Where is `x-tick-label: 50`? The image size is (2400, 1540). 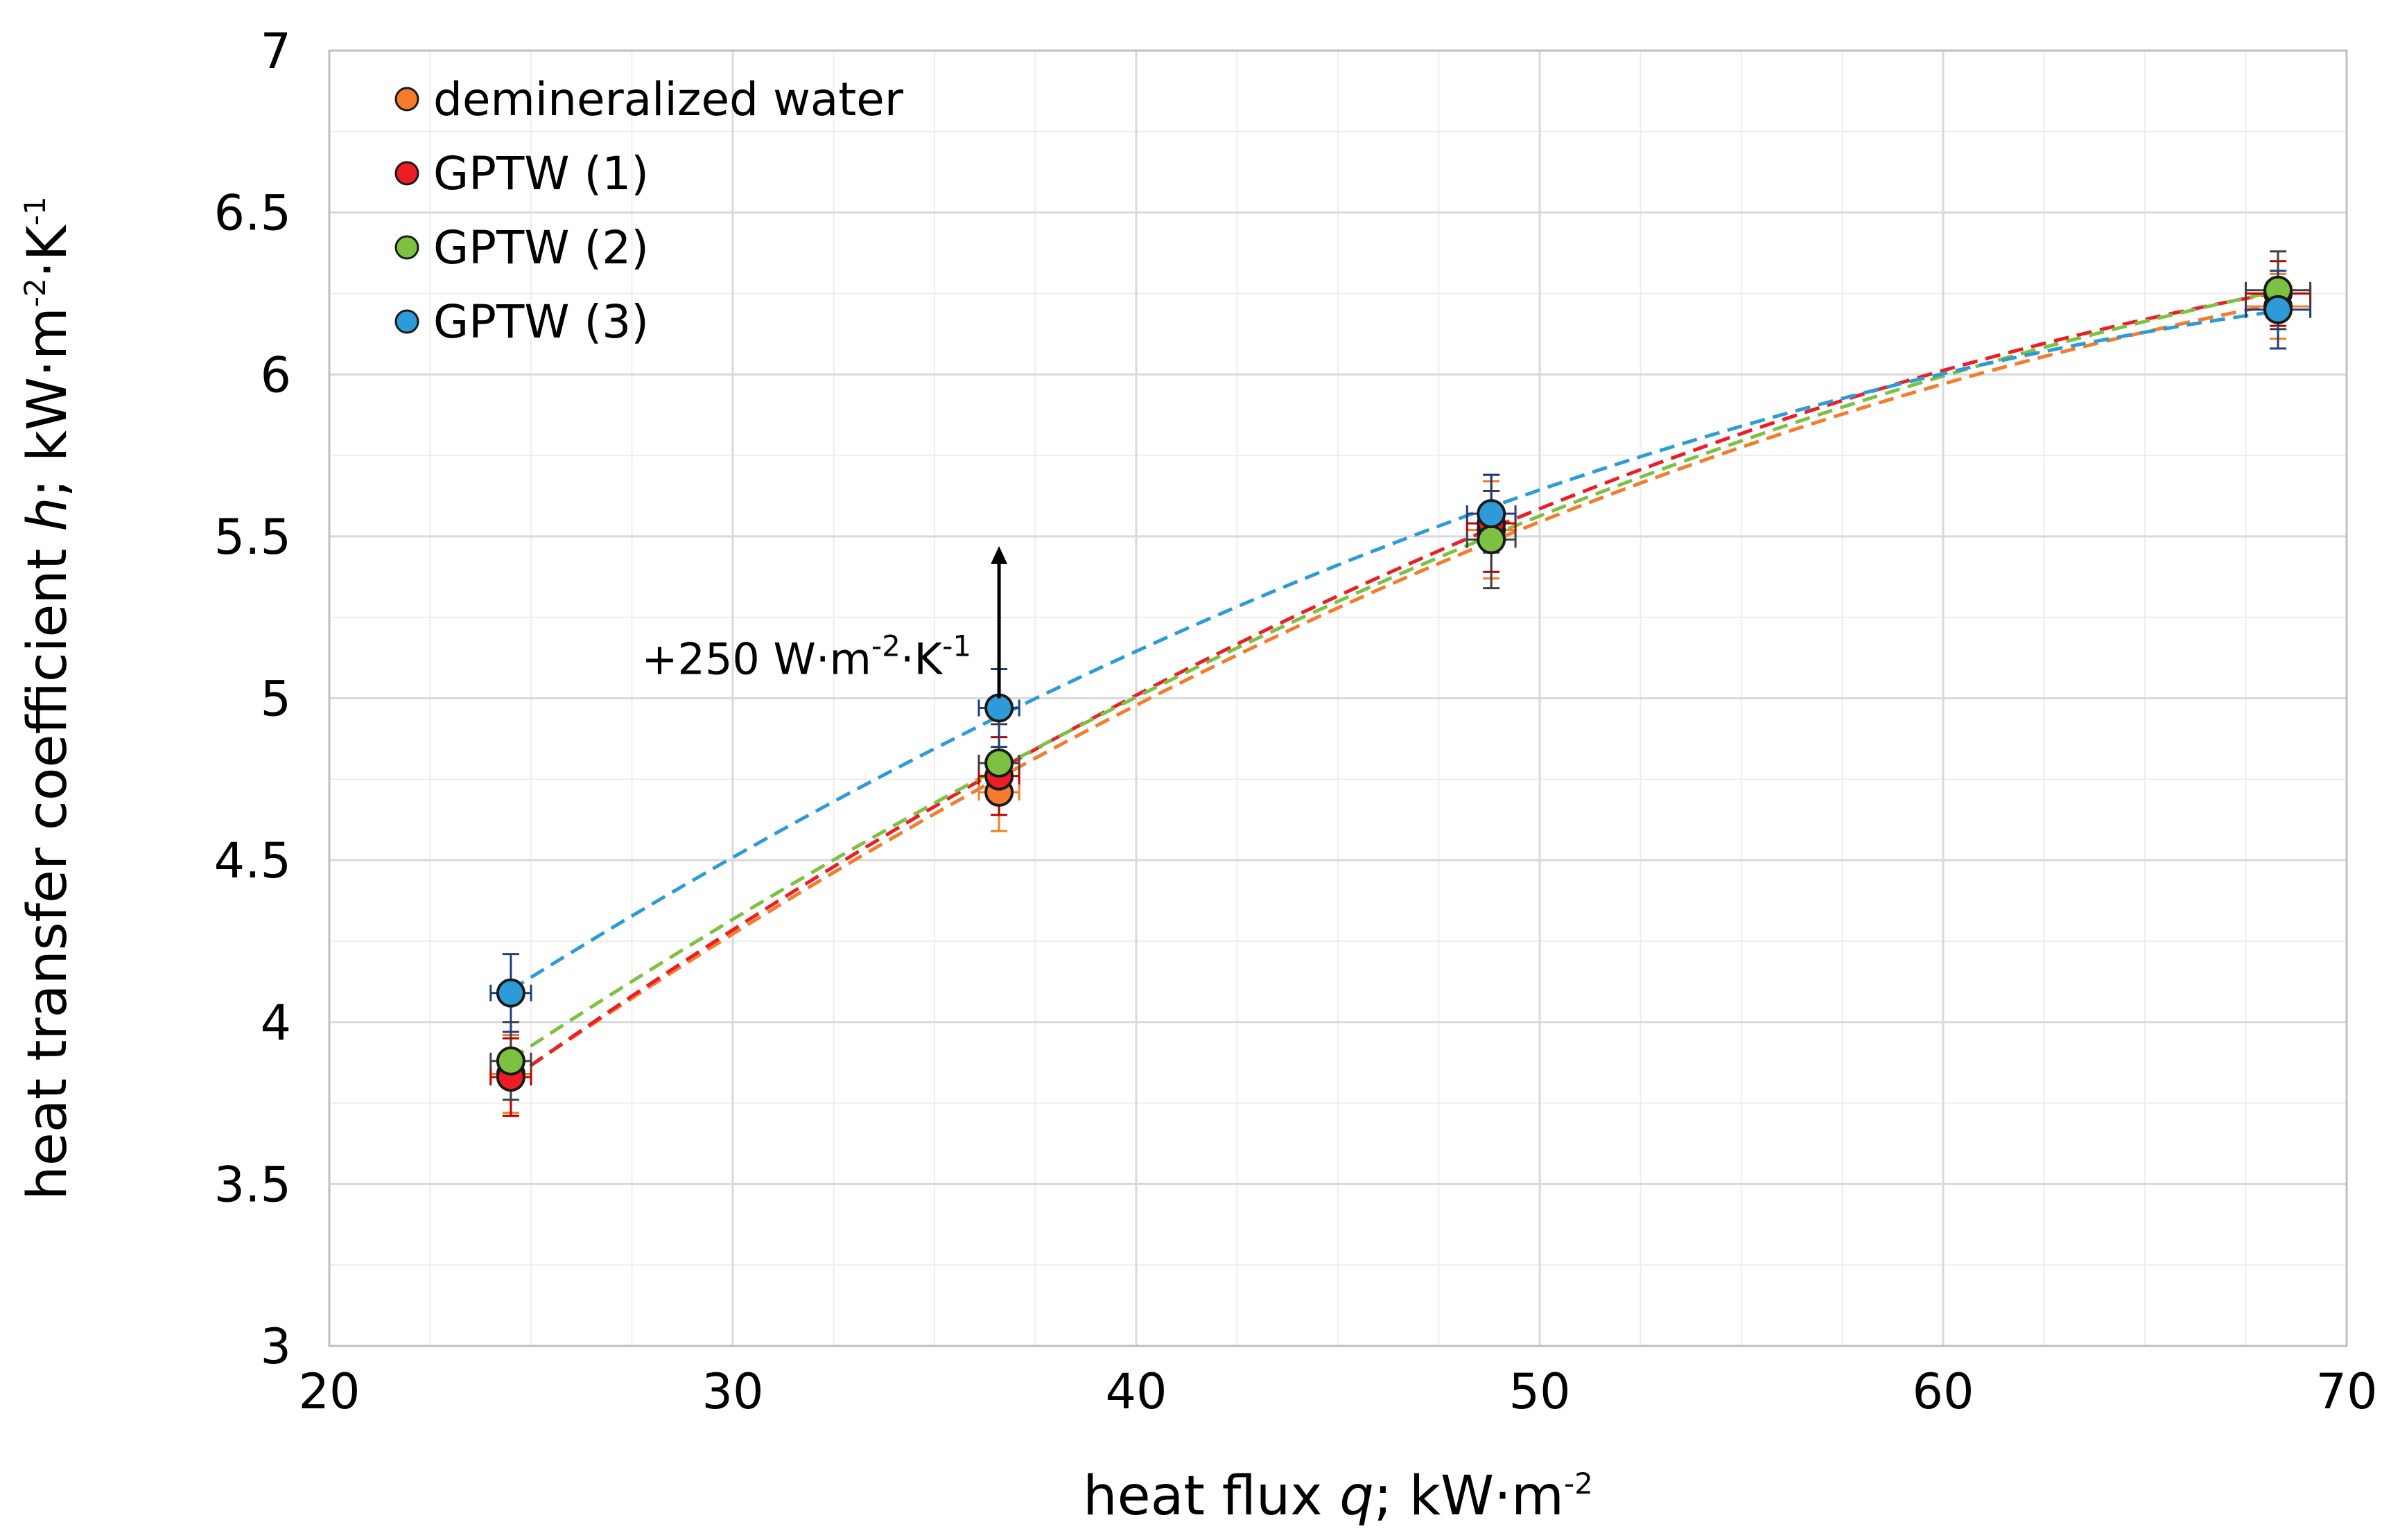 x-tick-label: 50 is located at coordinates (1539, 1391).